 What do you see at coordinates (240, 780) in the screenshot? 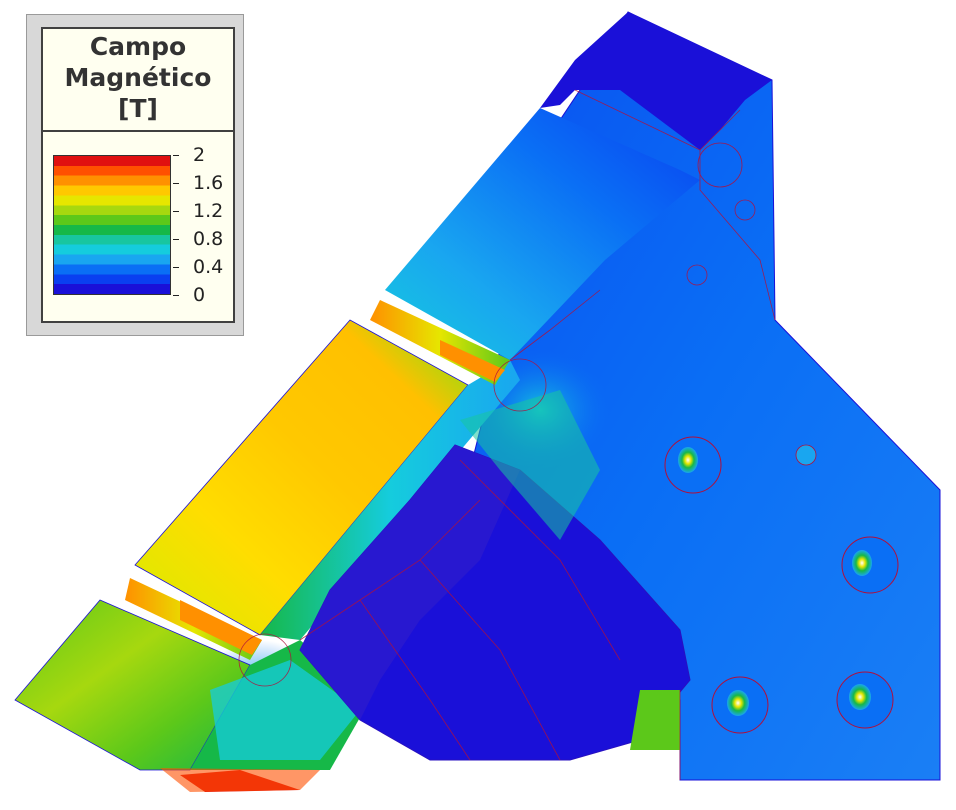
I see `lower-pole-hotspot-edge` at bounding box center [240, 780].